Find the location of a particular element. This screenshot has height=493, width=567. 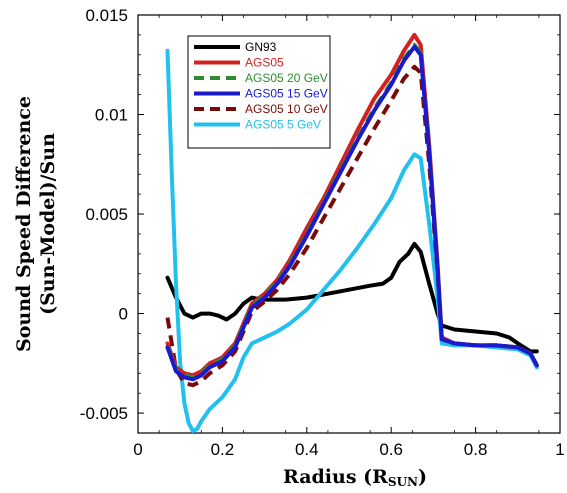

legend-entry-0: GN93 is located at coordinates (261, 47).